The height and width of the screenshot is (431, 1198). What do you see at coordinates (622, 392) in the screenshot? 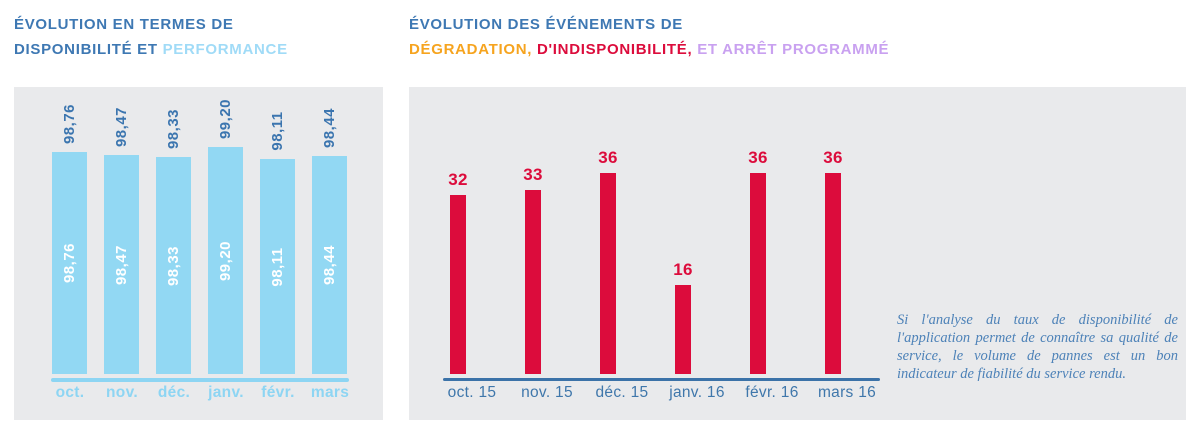
I see `category-label: déc. 15` at bounding box center [622, 392].